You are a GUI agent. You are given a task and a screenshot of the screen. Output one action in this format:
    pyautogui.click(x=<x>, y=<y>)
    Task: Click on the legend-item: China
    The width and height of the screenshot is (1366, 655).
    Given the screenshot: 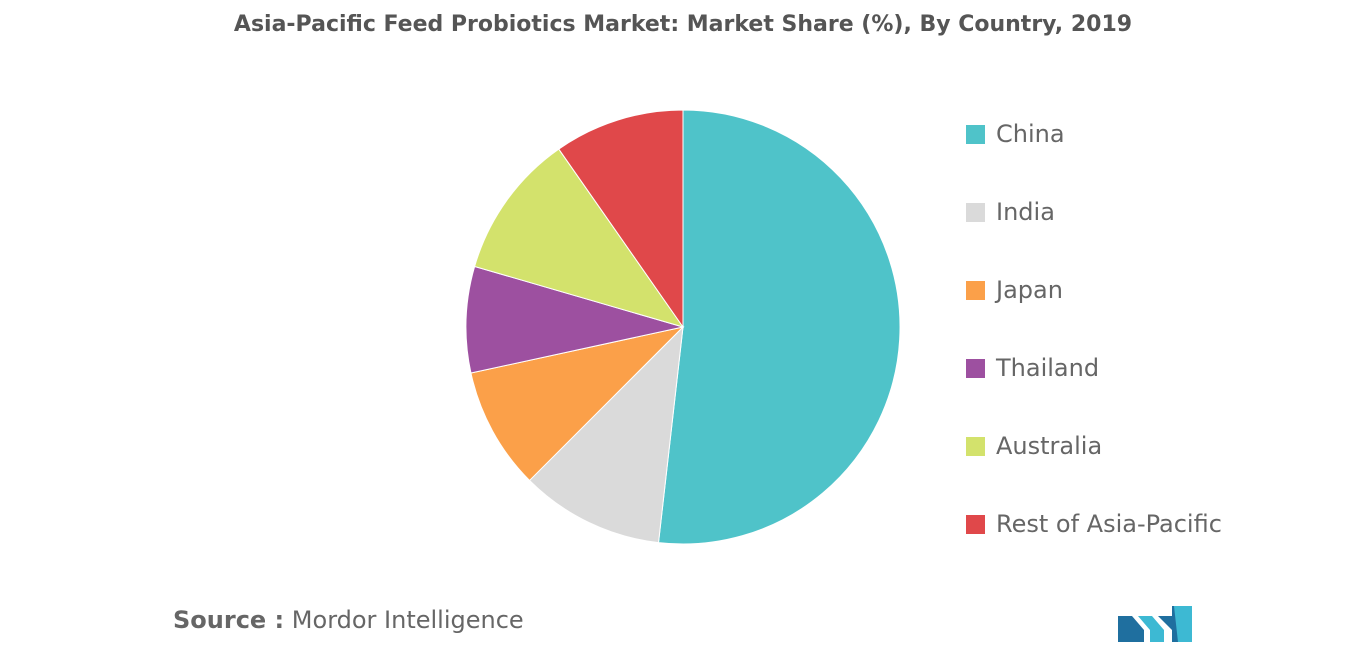 What is the action you would take?
    pyautogui.click(x=1015, y=134)
    